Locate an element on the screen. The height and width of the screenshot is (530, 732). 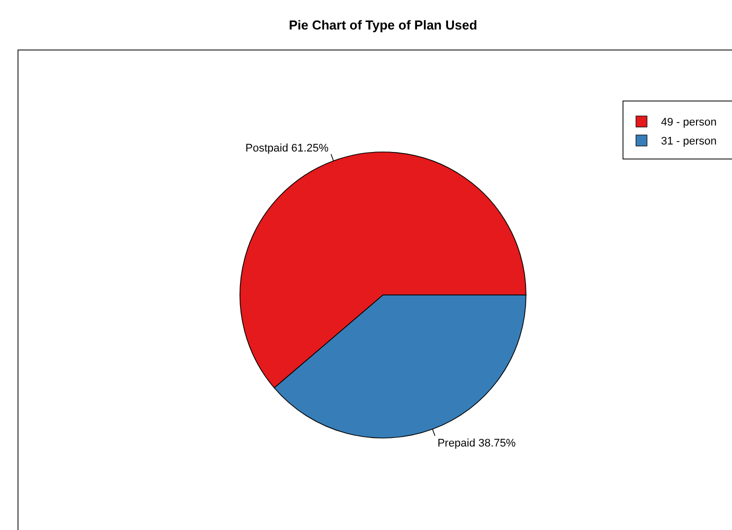
data-label: Prepaid 38.75% is located at coordinates (476, 443).